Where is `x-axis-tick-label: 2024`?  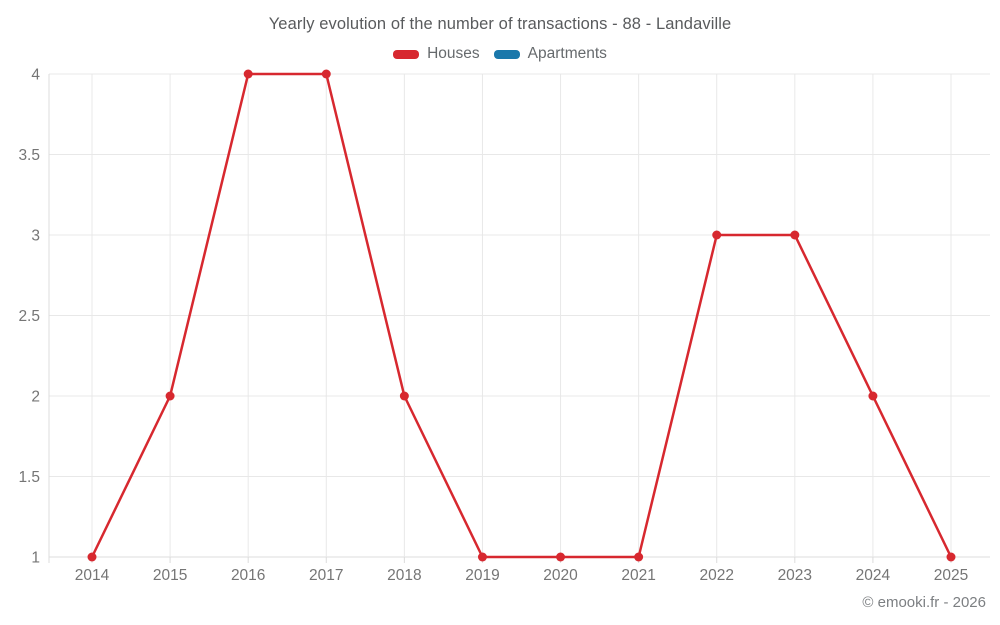 x-axis-tick-label: 2024 is located at coordinates (873, 575).